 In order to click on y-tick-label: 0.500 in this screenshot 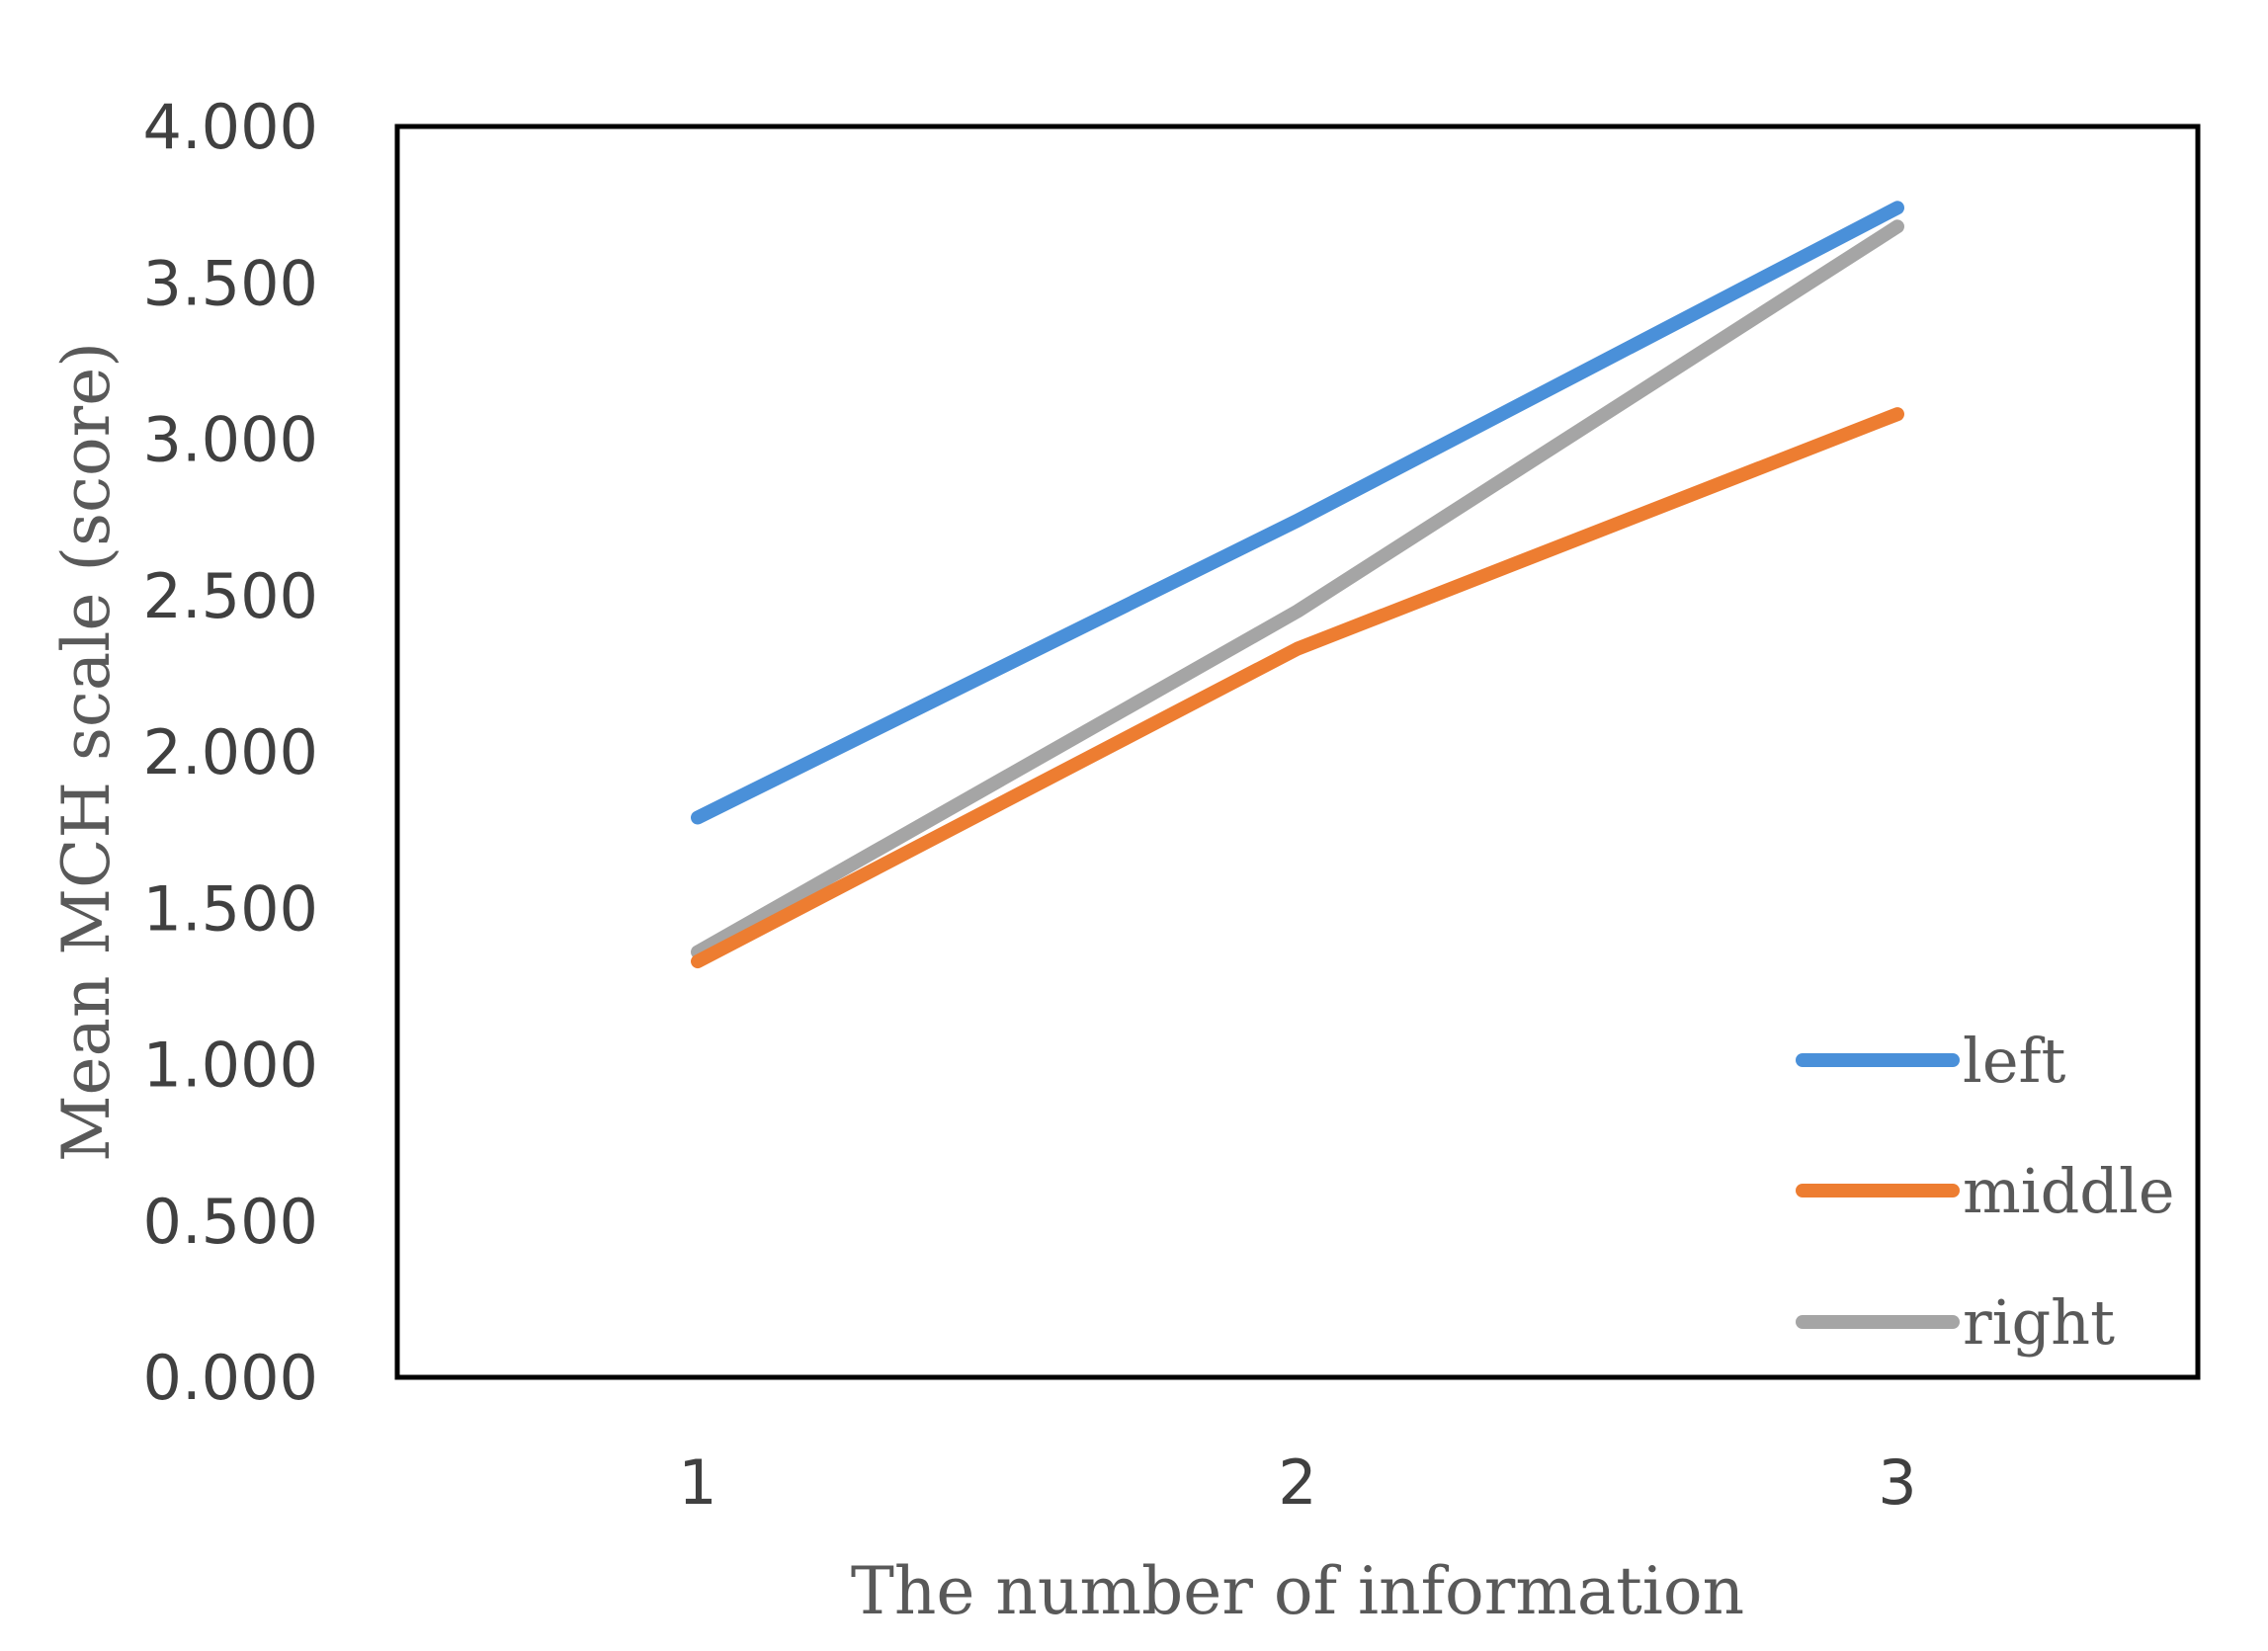, I will do `click(231, 1222)`.